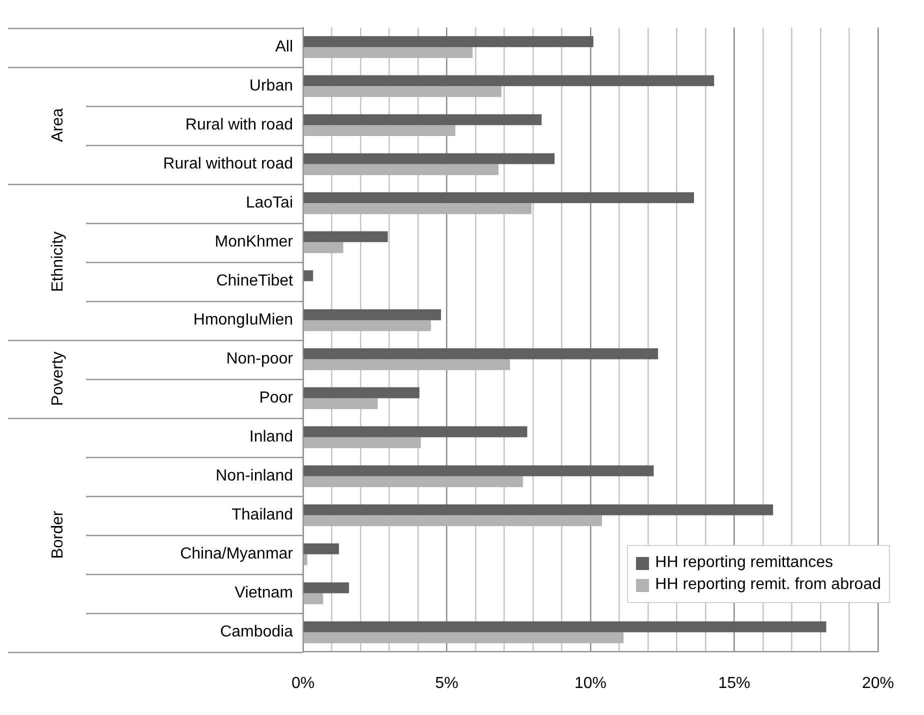  What do you see at coordinates (257, 632) in the screenshot?
I see `y-tick-label: Cambodia` at bounding box center [257, 632].